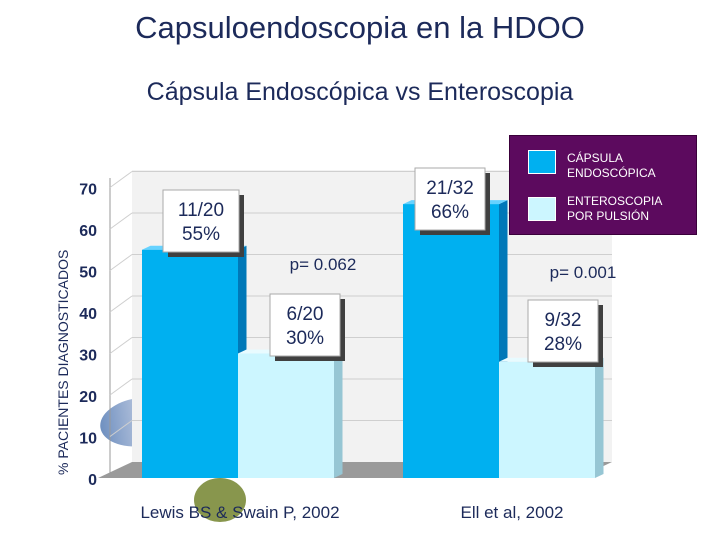 The image size is (720, 540). What do you see at coordinates (360, 27) in the screenshot?
I see `slide-title: Capsuloendoscopia en la HDOO` at bounding box center [360, 27].